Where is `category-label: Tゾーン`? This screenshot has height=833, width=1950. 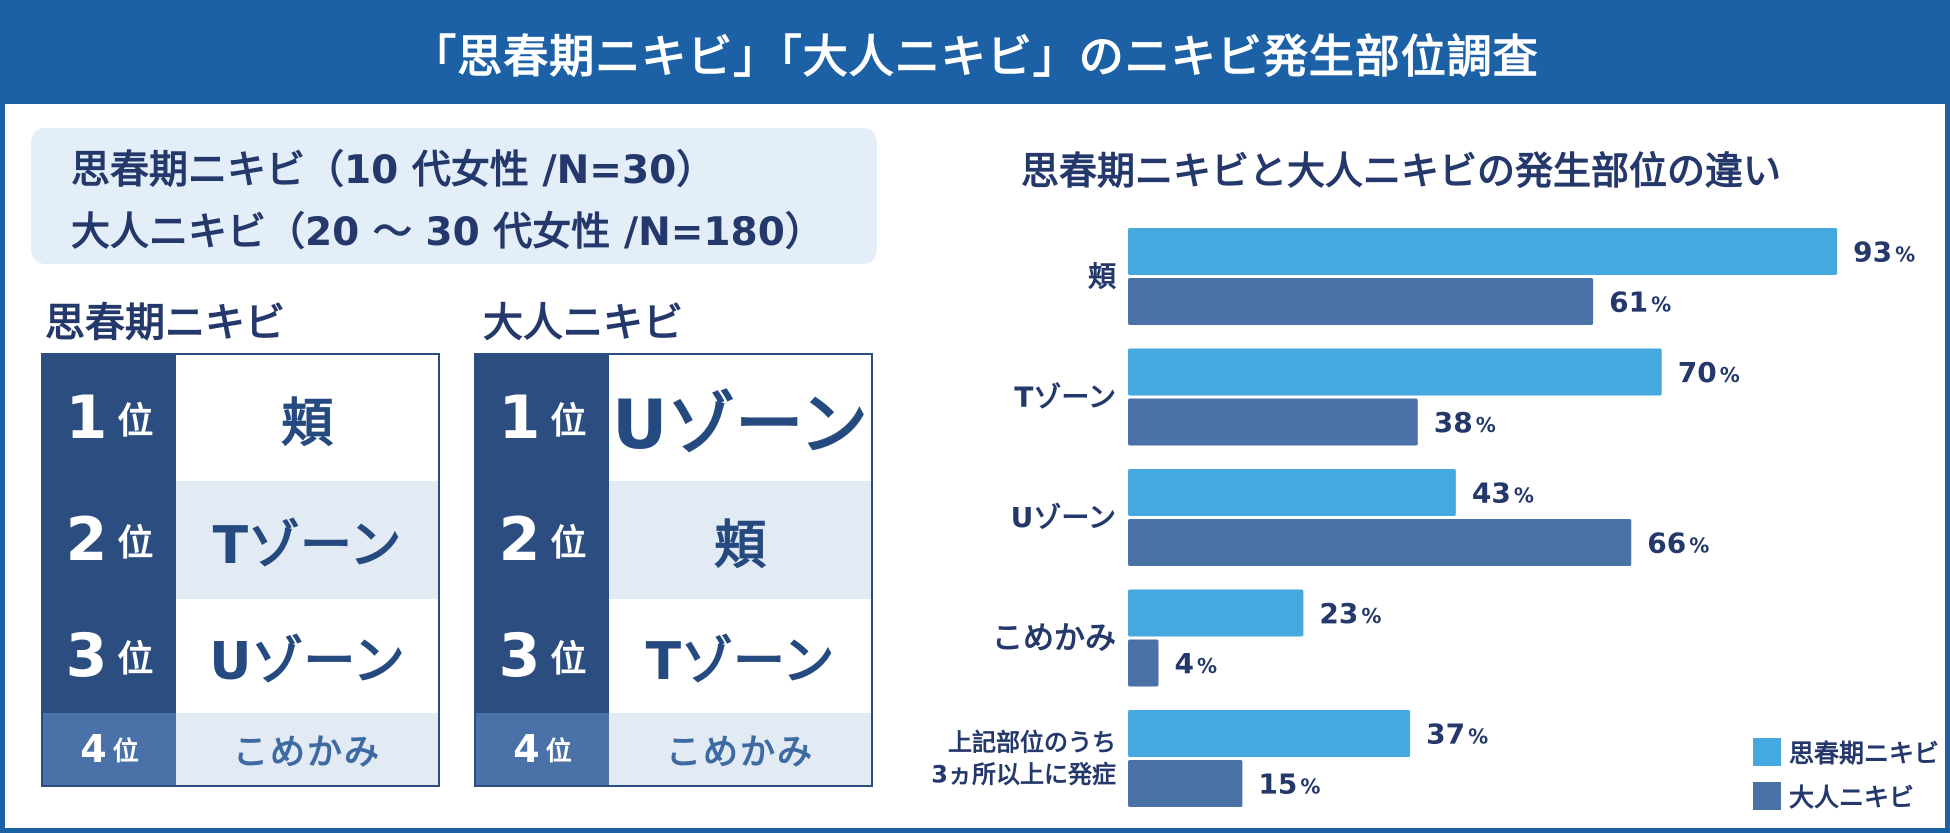
category-label: Tゾーン is located at coordinates (1065, 397).